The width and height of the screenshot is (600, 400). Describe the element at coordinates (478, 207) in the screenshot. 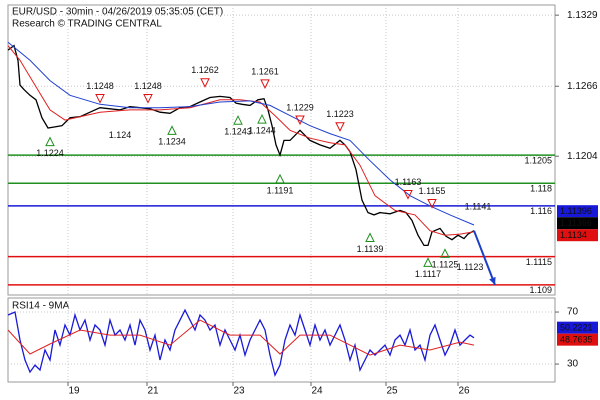

I see `annotation-label: 1.1141` at that location.